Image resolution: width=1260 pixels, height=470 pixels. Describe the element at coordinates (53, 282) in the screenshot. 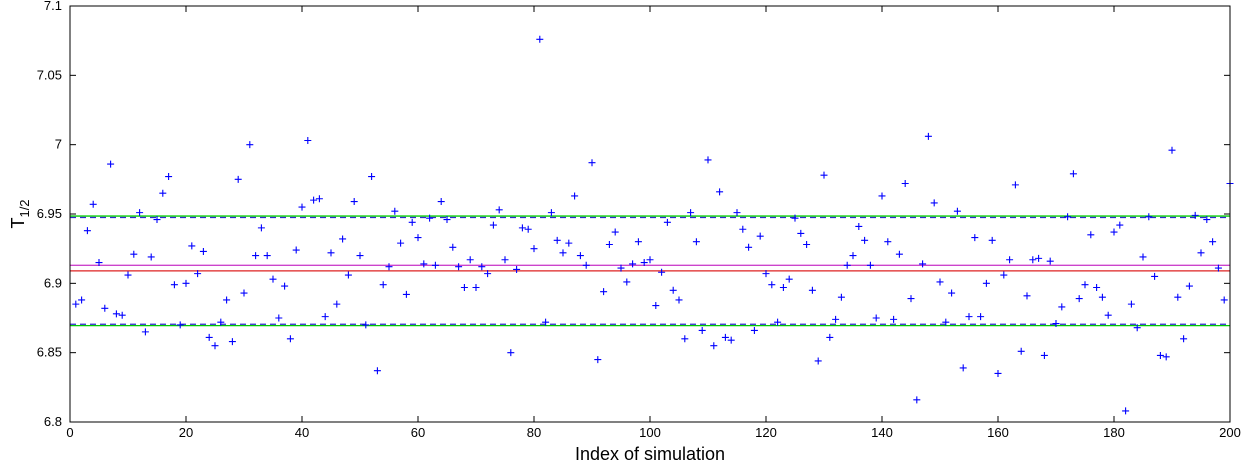

I see `y-tick-label: 6.9` at that location.